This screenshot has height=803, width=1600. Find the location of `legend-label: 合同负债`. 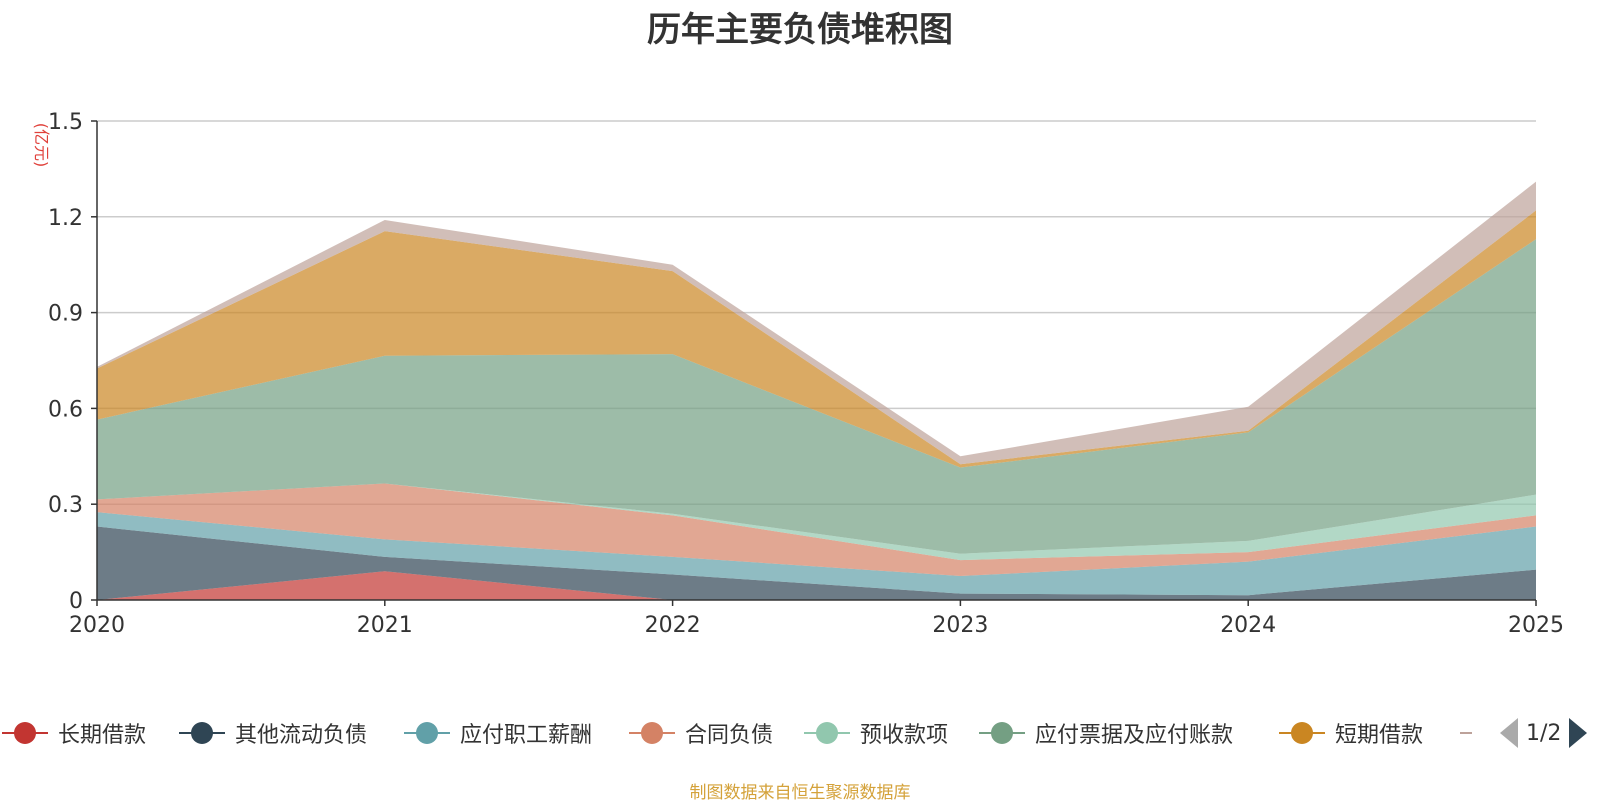

legend-label: 合同负债 is located at coordinates (729, 735).